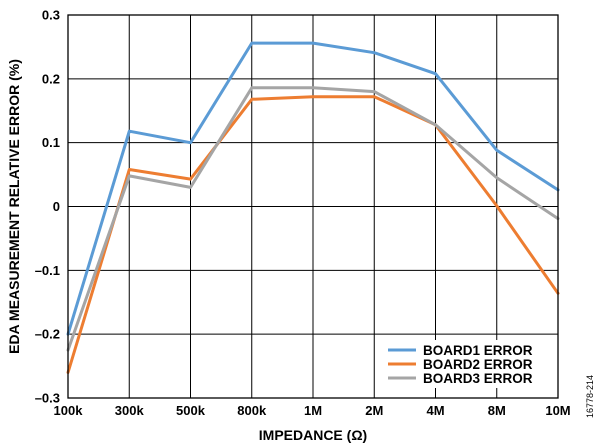  I want to click on x-tick-label: 1M, so click(313, 410).